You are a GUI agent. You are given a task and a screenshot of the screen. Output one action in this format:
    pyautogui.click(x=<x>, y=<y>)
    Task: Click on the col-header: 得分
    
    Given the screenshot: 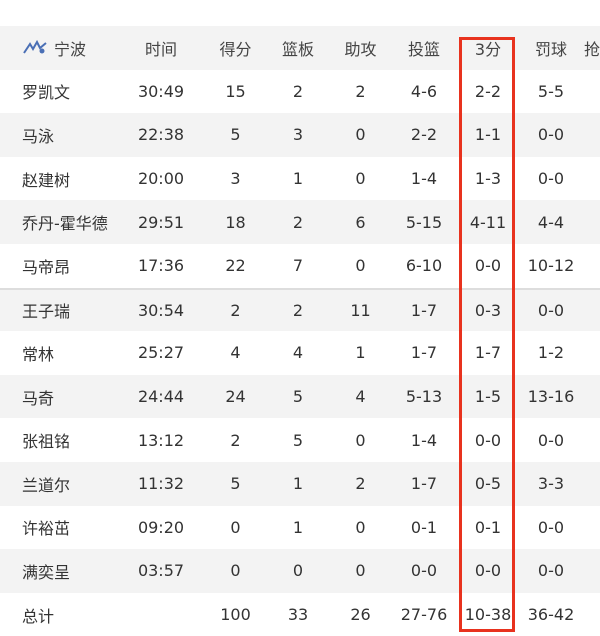 What is the action you would take?
    pyautogui.click(x=235, y=49)
    